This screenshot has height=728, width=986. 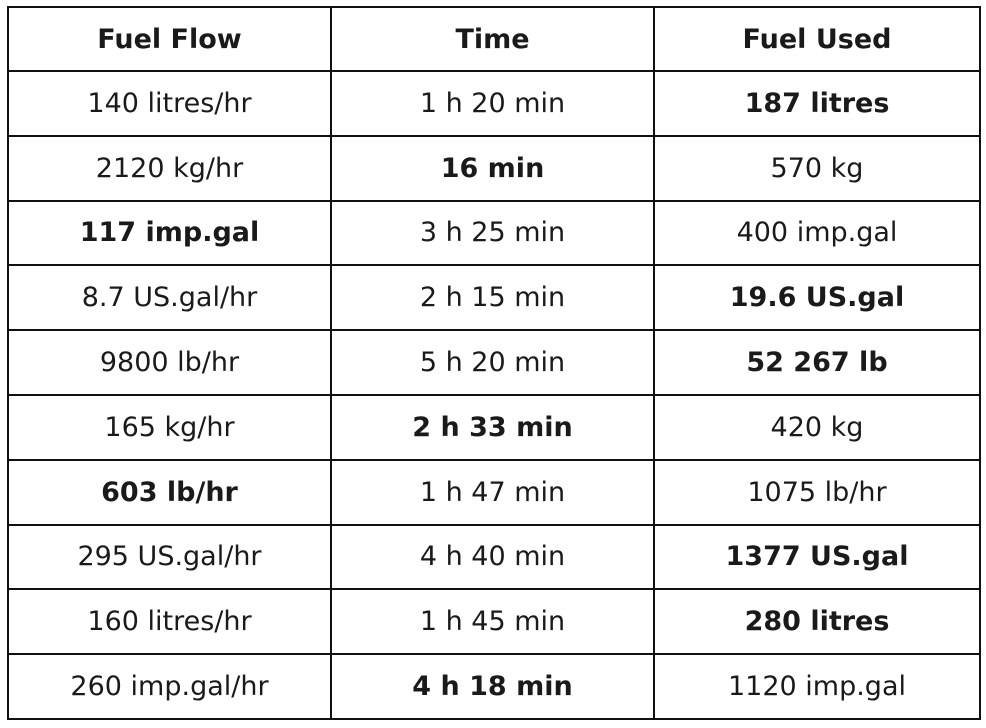 I want to click on fuel-flow-cell: 295 US.gal/hr, so click(x=169, y=557).